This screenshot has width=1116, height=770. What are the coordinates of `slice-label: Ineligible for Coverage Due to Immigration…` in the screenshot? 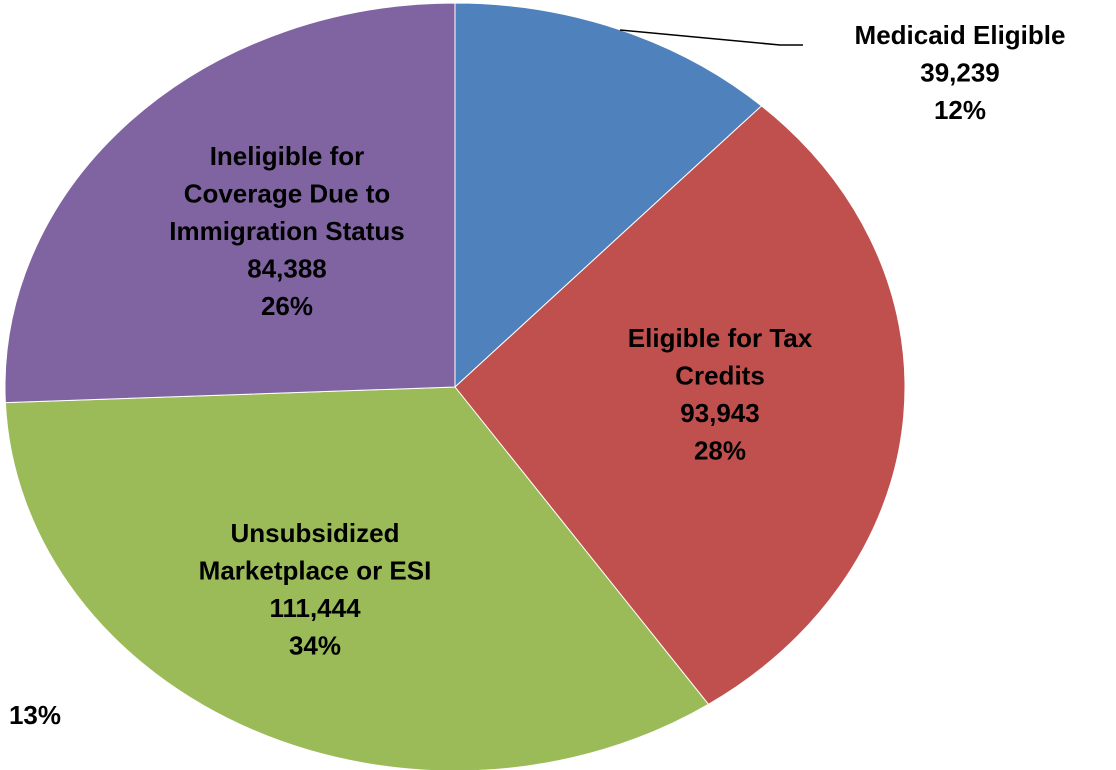 It's located at (286, 193).